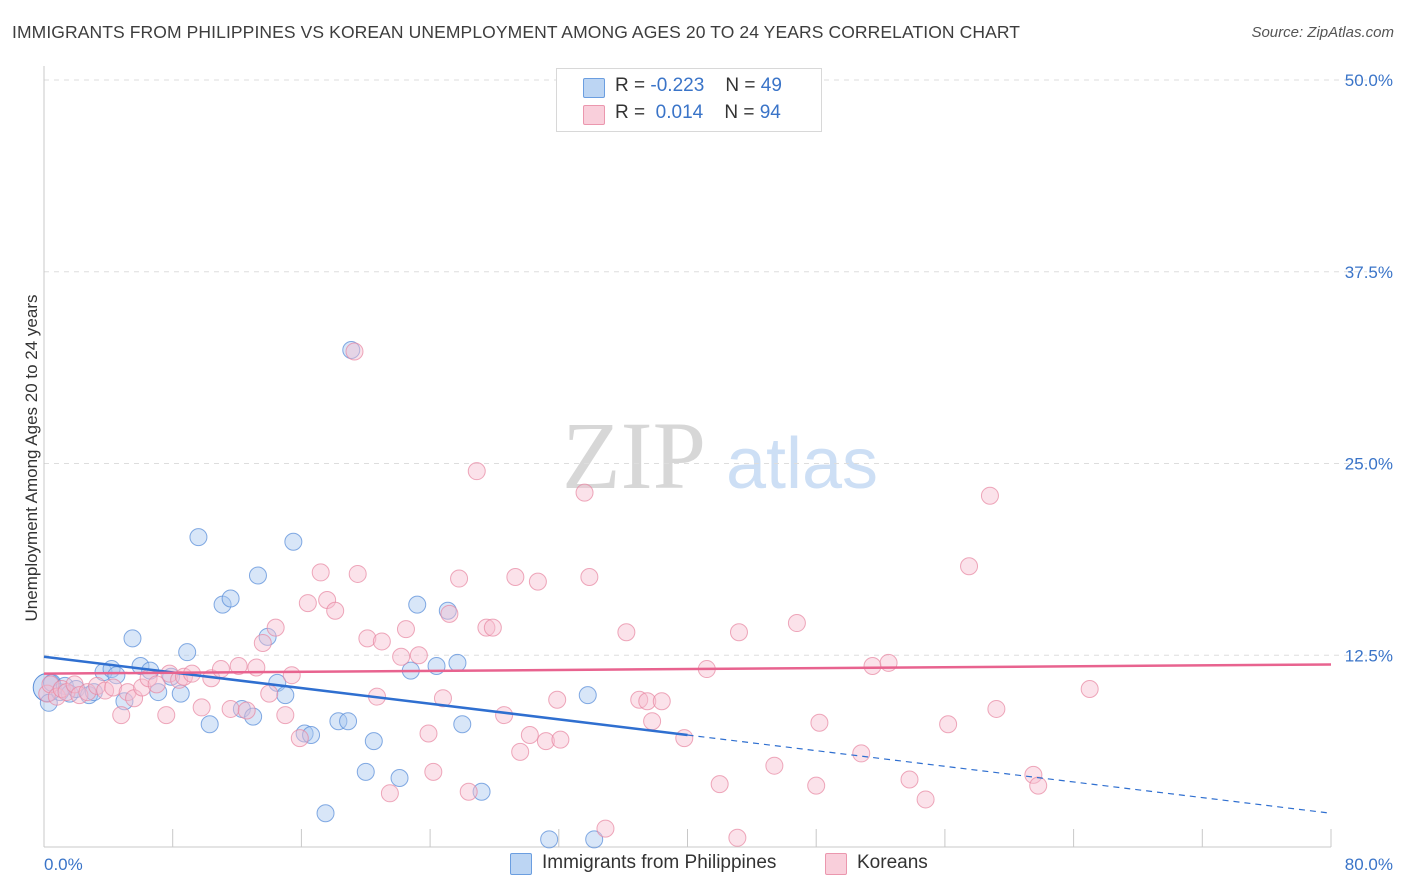 The image size is (1406, 892). I want to click on n-value: 49, so click(771, 85).